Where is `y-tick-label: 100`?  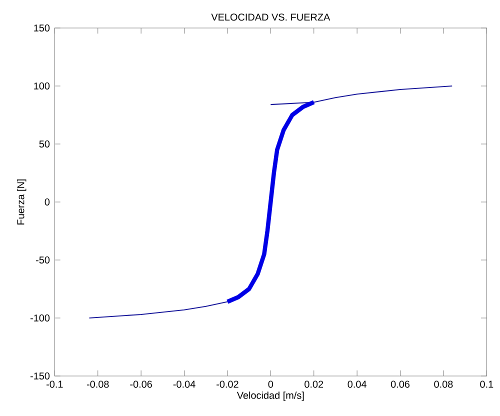 y-tick-label: 100 is located at coordinates (42, 86).